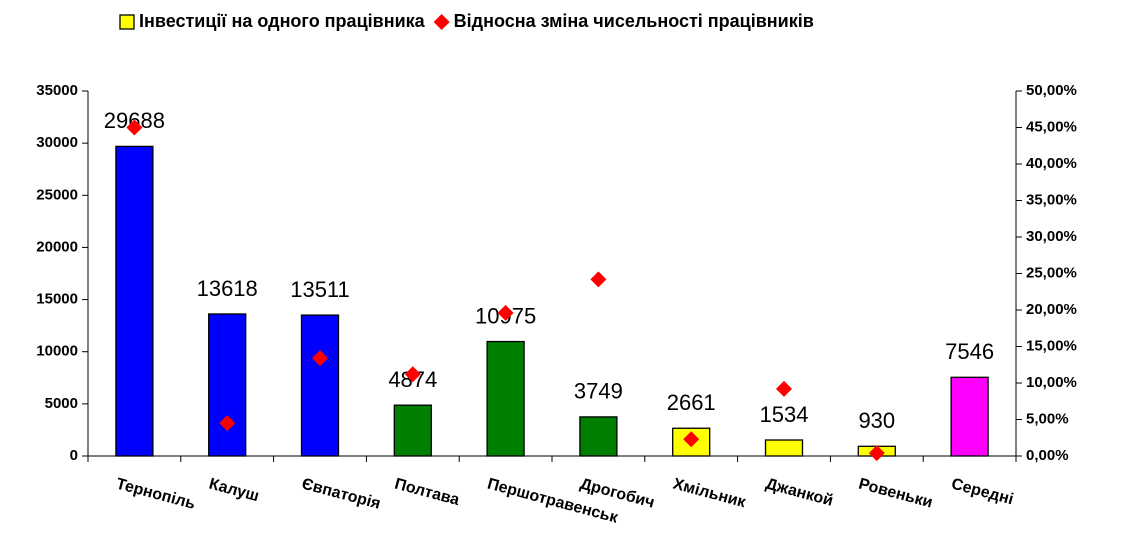  I want to click on y2-tick-label: 0,00%, so click(1047, 455).